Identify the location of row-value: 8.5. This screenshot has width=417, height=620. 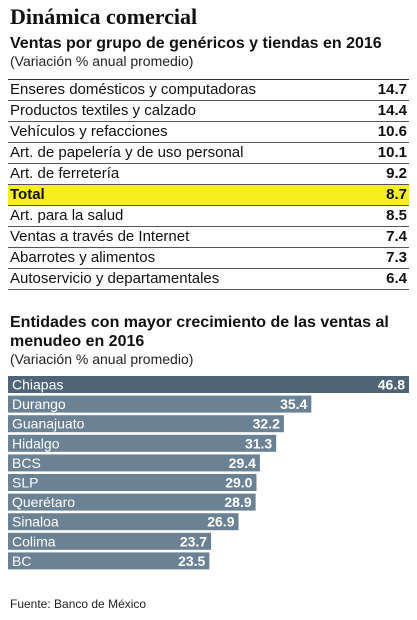
(396, 215).